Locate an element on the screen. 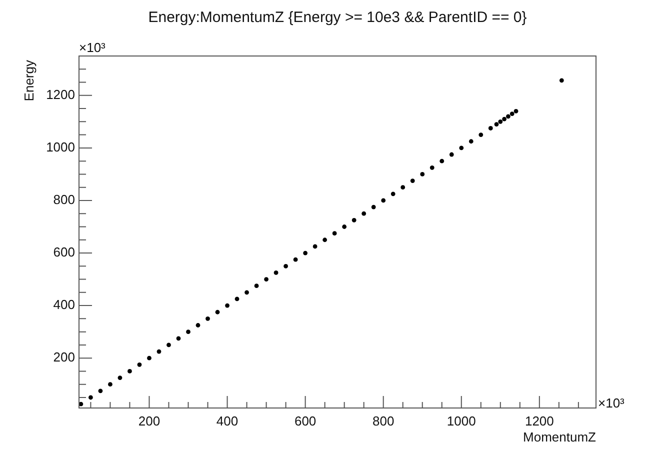  y-tick-label: 800 is located at coordinates (64, 200).